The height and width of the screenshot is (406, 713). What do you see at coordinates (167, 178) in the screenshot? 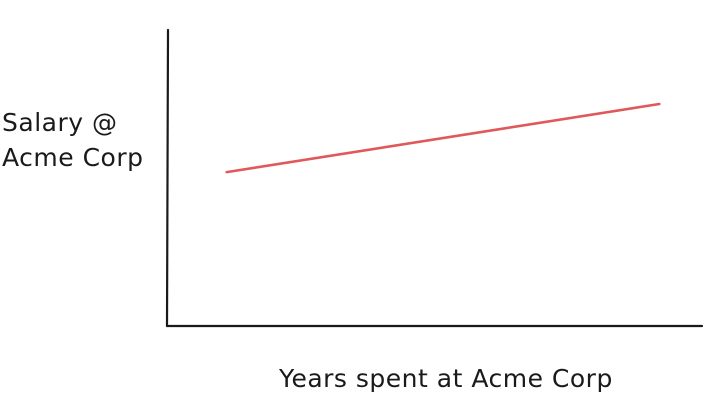
I see `y-axis` at bounding box center [167, 178].